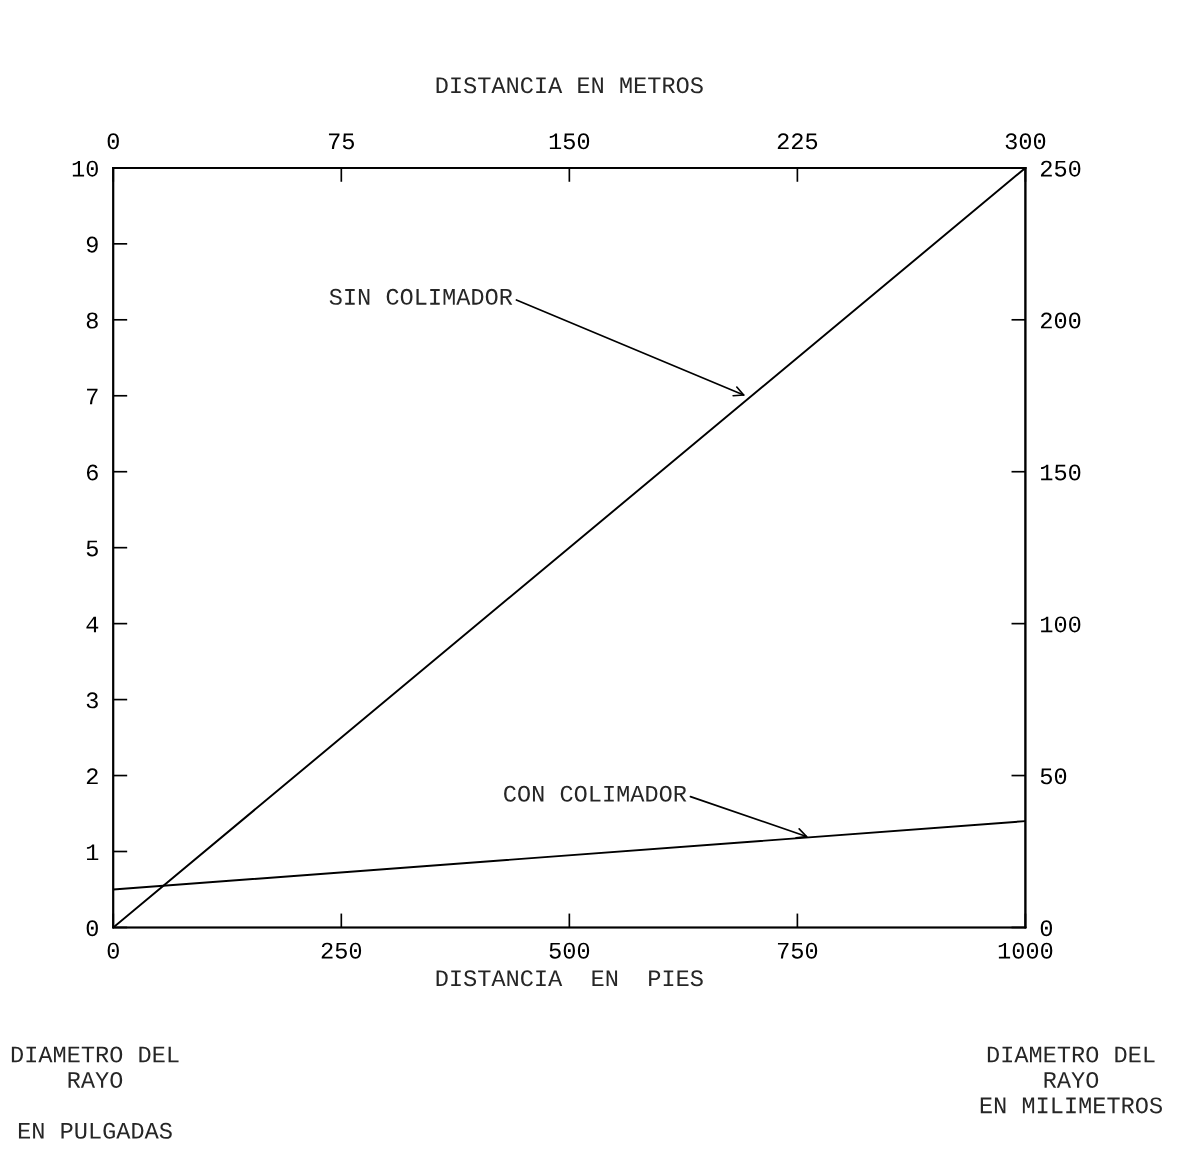 Image resolution: width=1180 pixels, height=1174 pixels. Describe the element at coordinates (113, 950) in the screenshot. I see `x-tick-label: 0` at that location.